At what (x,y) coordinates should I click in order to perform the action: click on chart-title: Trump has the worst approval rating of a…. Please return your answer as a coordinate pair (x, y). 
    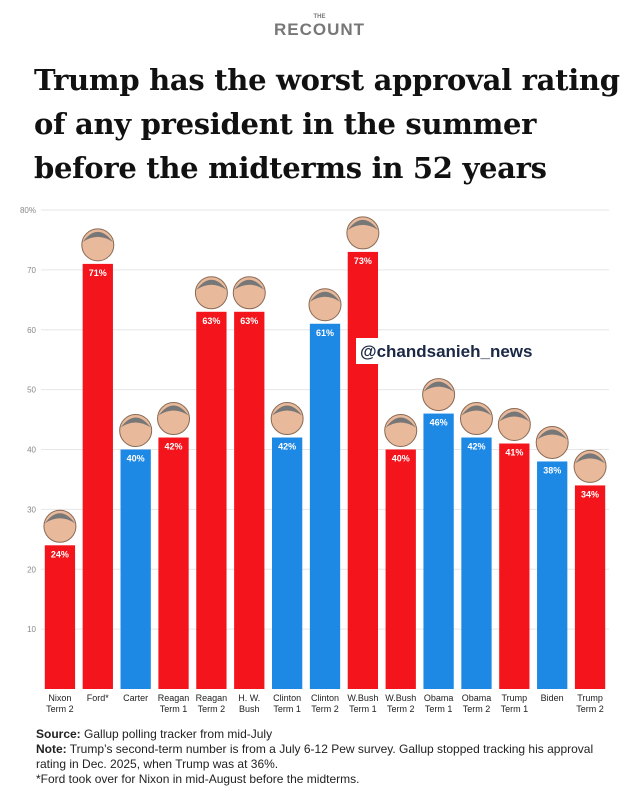
    Looking at the image, I should click on (327, 124).